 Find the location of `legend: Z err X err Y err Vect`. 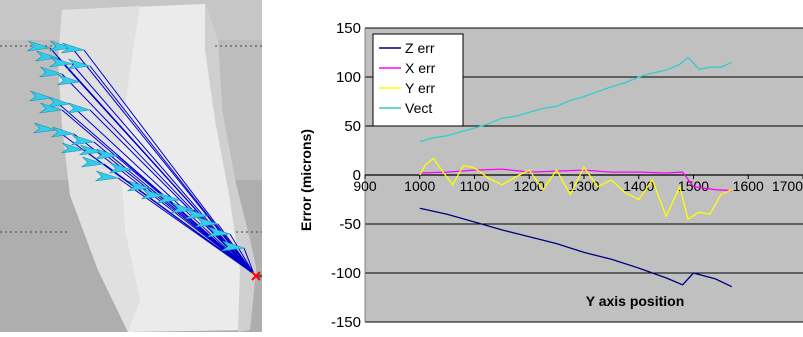

legend: Z err X err Y err Vect is located at coordinates (418, 80).